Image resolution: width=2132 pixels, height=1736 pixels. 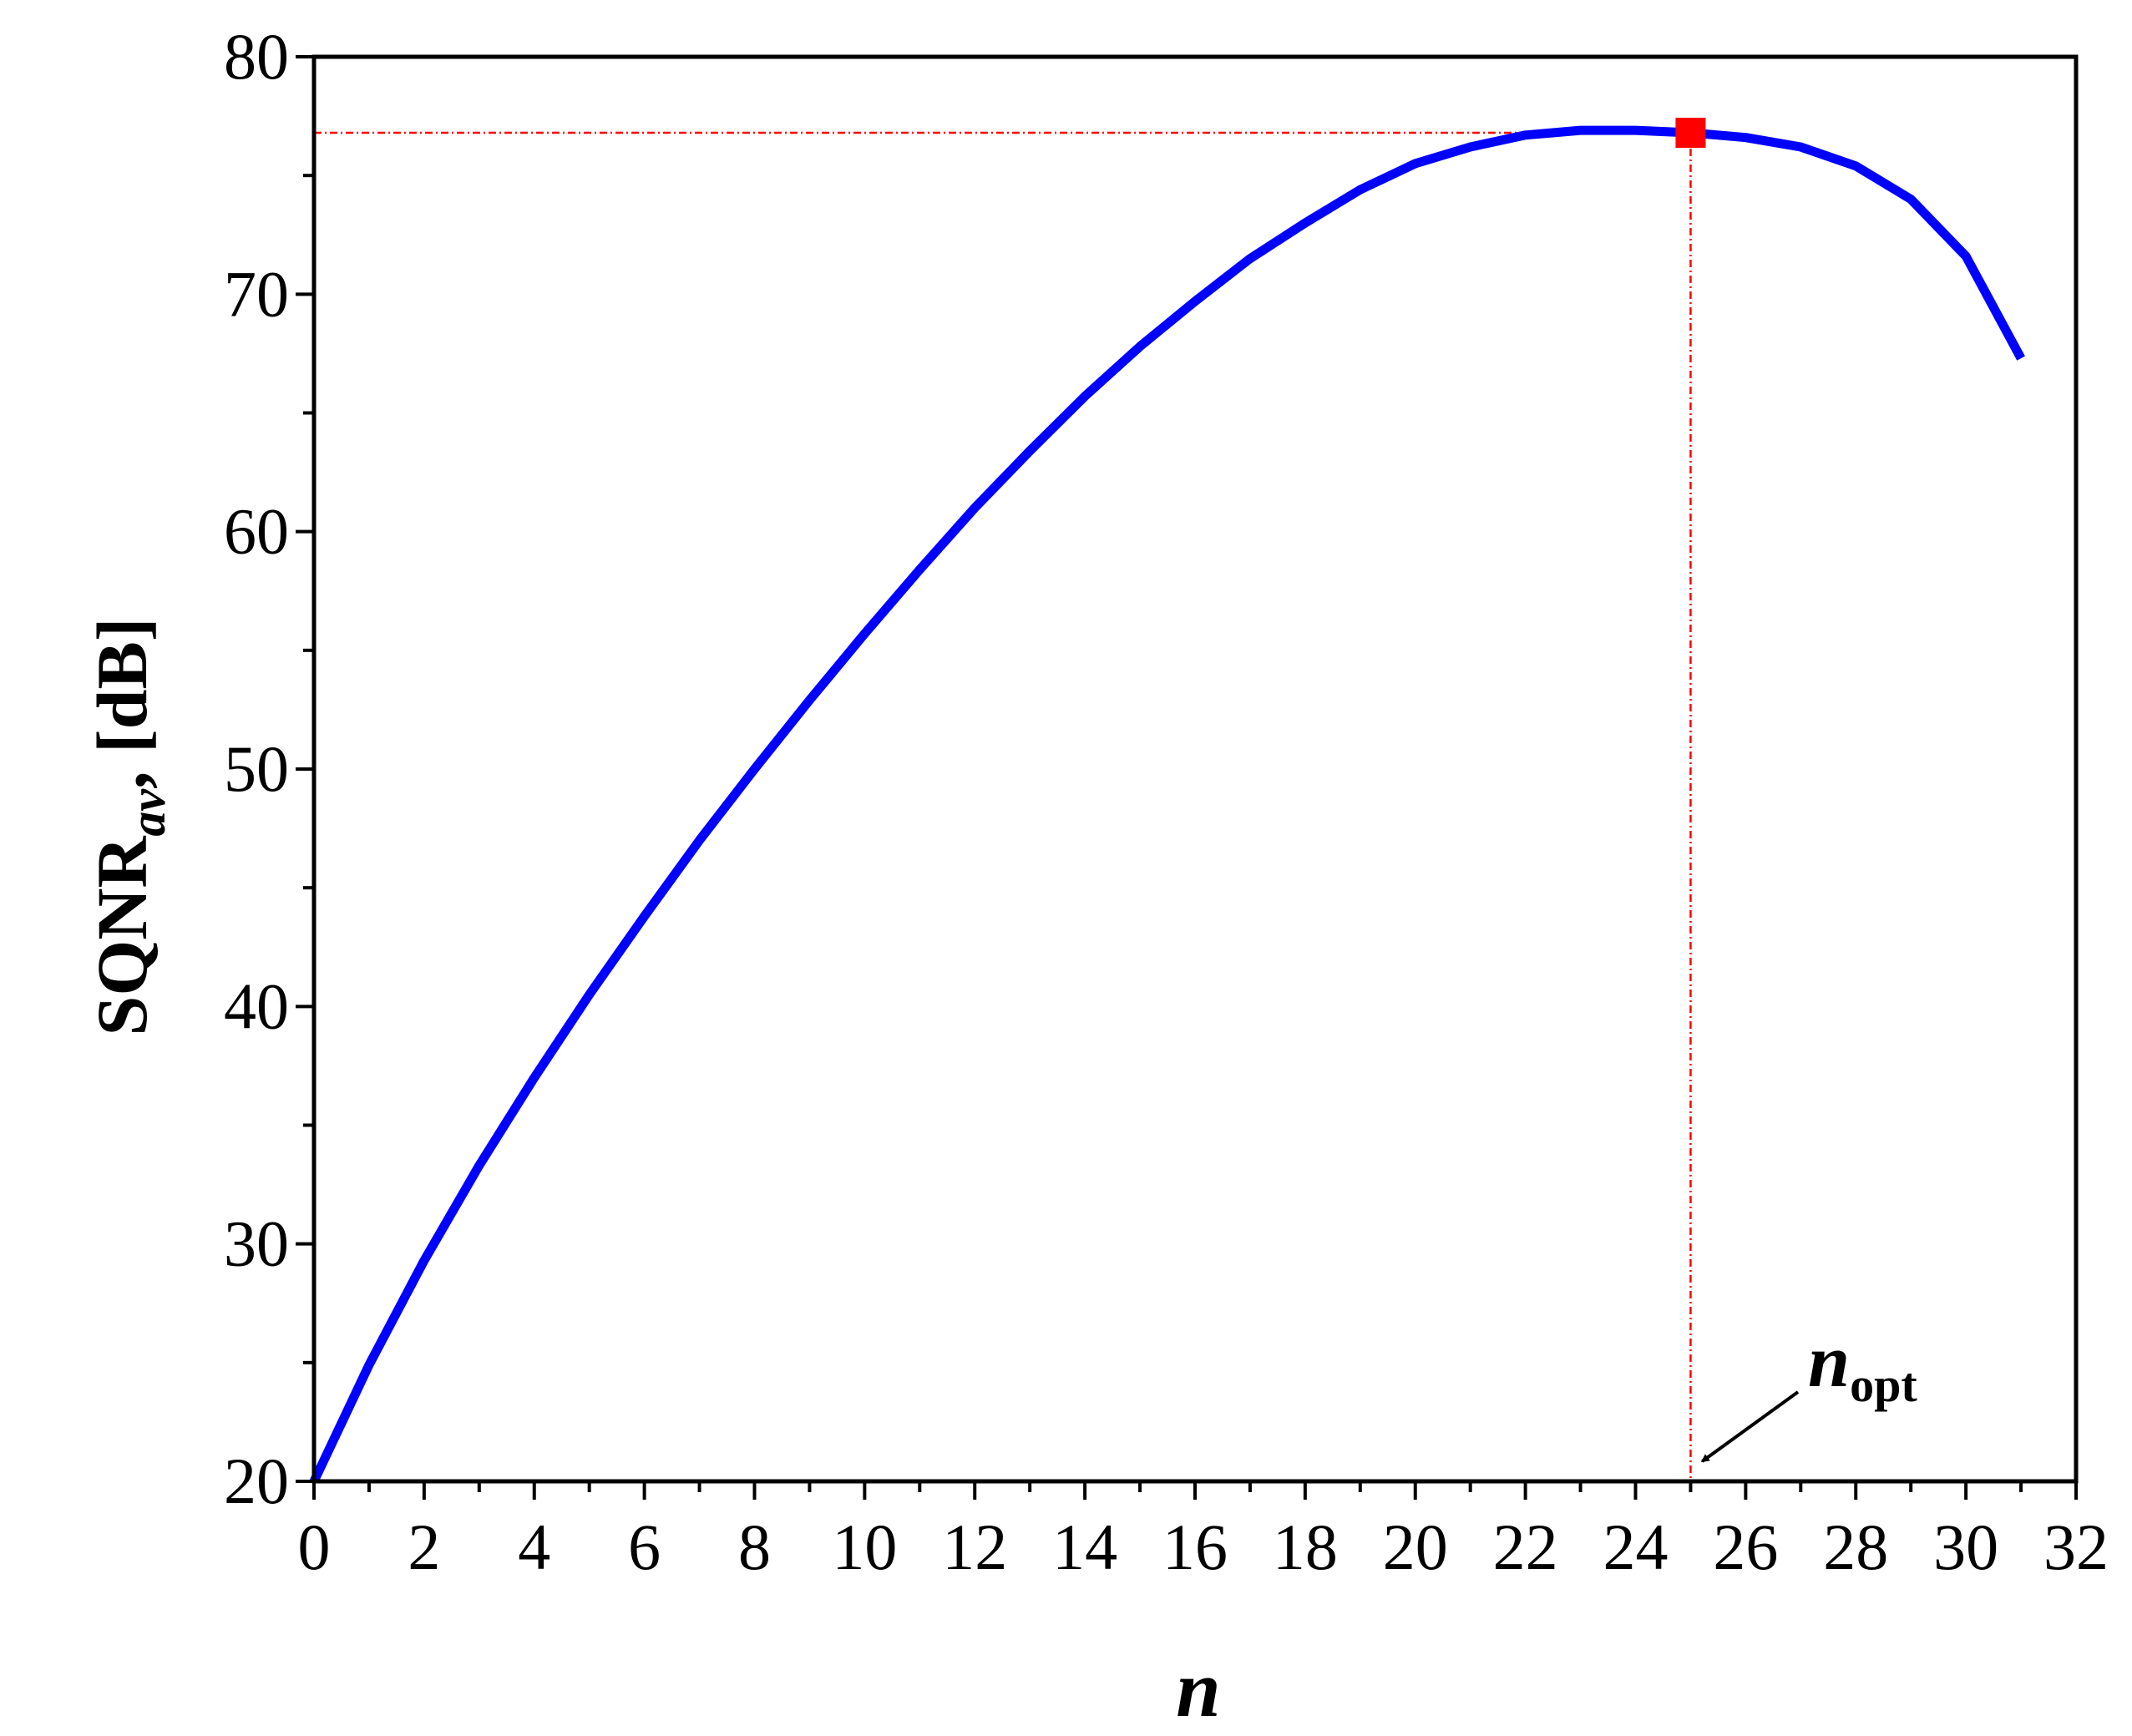 What do you see at coordinates (256, 56) in the screenshot?
I see `y-tick-label: 80` at bounding box center [256, 56].